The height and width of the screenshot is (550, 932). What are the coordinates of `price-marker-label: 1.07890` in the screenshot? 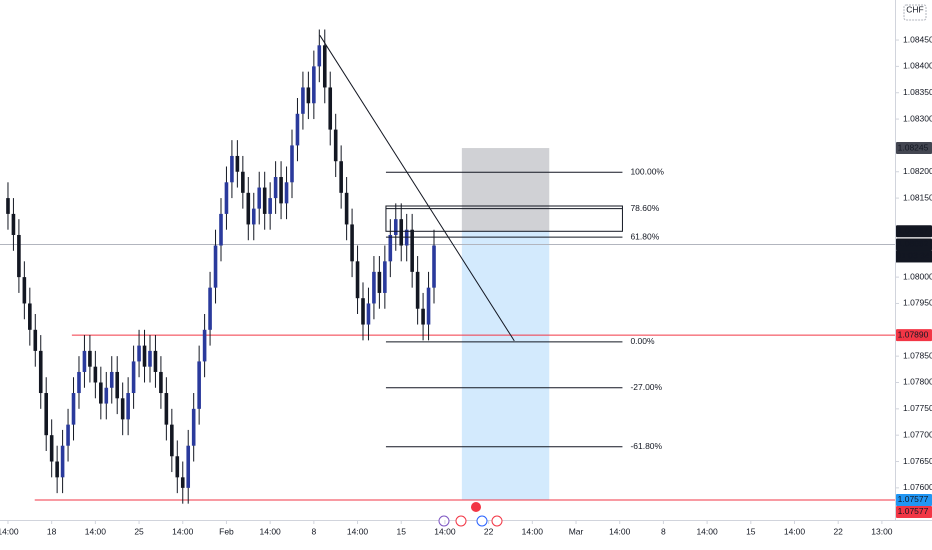 It's located at (913, 334).